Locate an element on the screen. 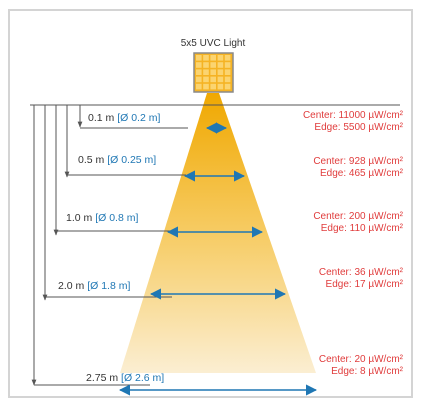 Image resolution: width=422 pixels, height=410 pixels. edge-irradiance: Edge: 110 µW/cm² is located at coordinates (362, 228).